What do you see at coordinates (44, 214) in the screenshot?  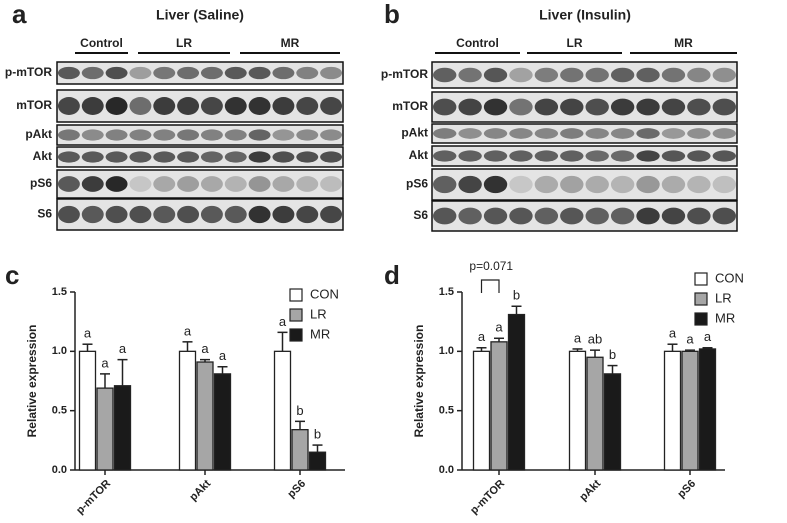 I see `row-label: S6` at bounding box center [44, 214].